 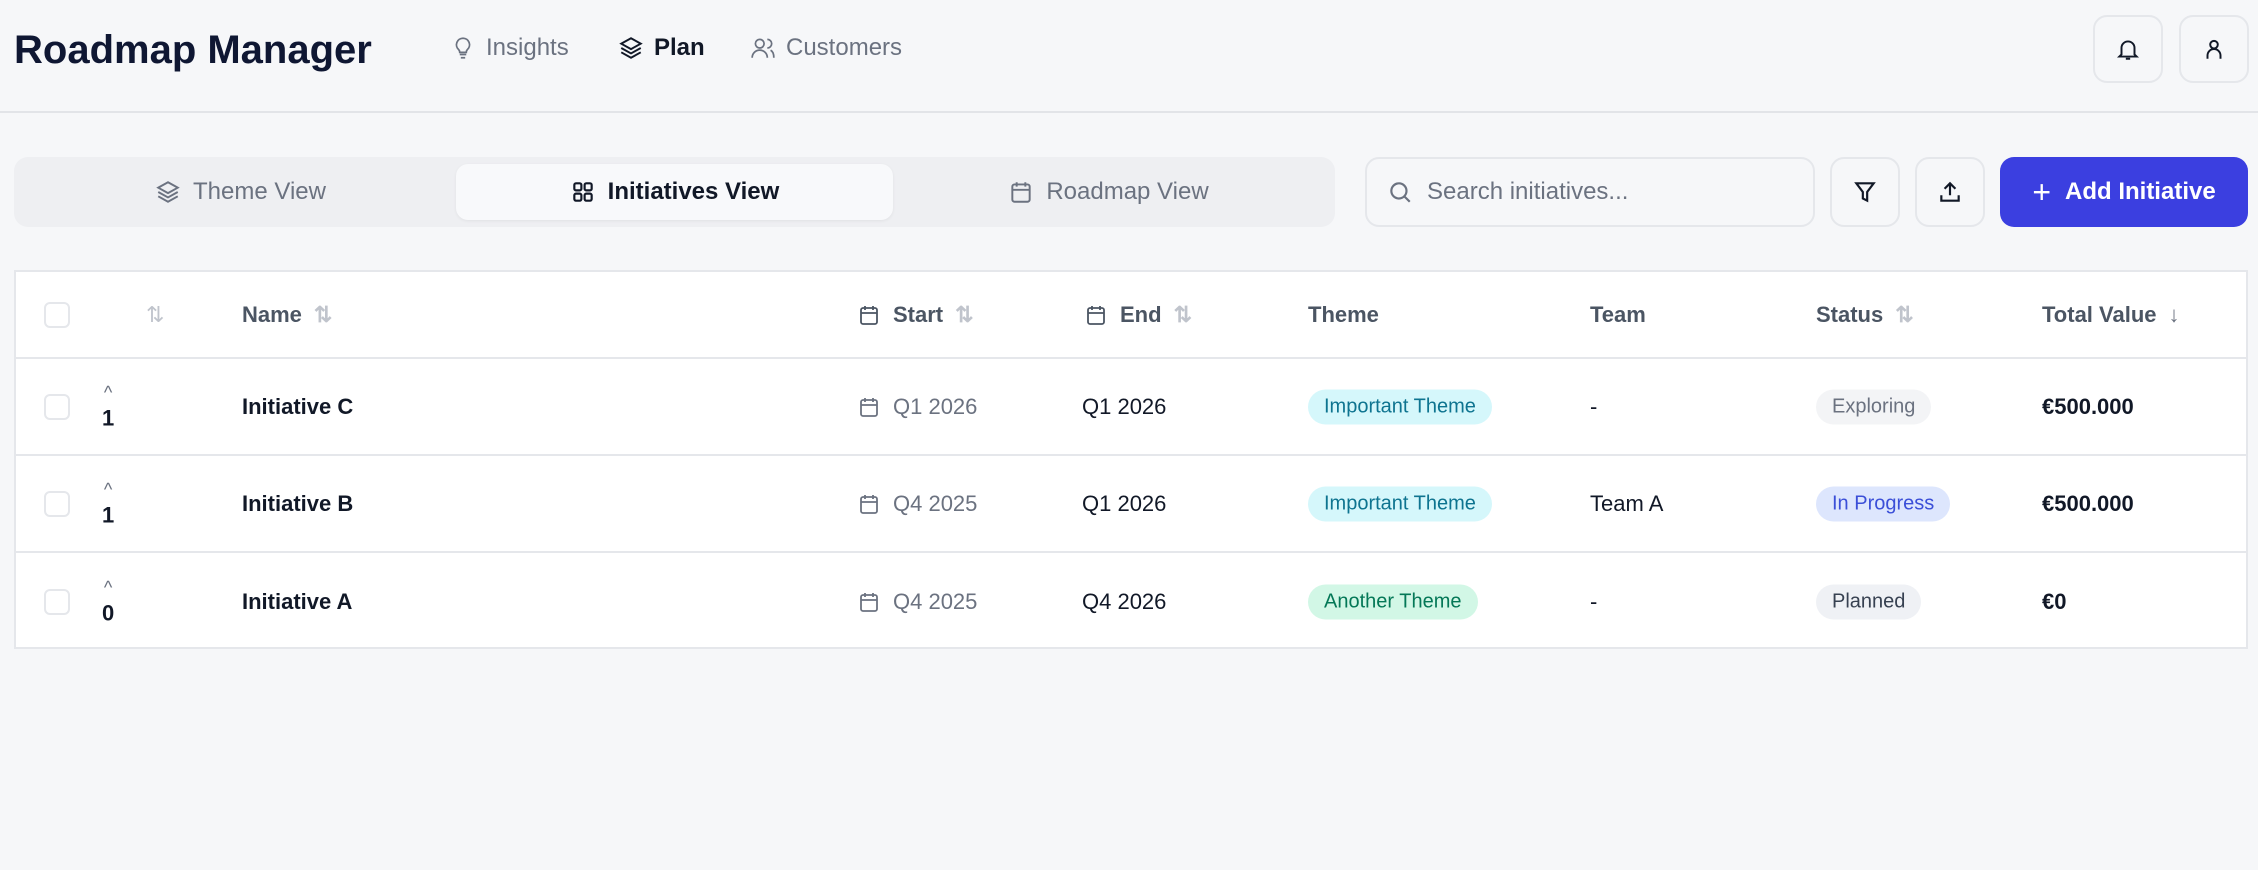 What do you see at coordinates (1124, 601) in the screenshot?
I see `end-date: Q4 2026` at bounding box center [1124, 601].